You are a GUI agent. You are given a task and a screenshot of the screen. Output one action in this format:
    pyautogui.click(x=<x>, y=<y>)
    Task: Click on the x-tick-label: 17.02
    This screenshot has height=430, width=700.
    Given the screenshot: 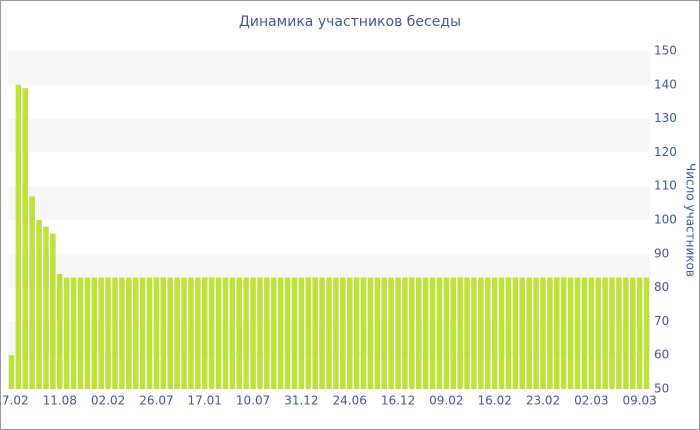 What is the action you would take?
    pyautogui.click(x=14, y=401)
    